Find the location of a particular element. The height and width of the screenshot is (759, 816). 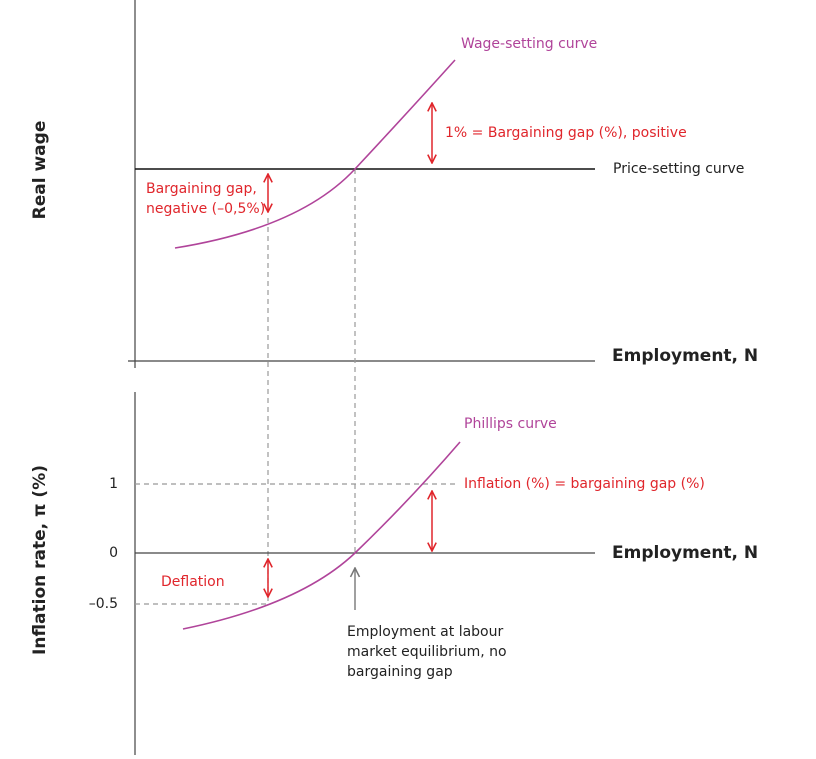

y-tick-label: –0.5 is located at coordinates (103, 604).